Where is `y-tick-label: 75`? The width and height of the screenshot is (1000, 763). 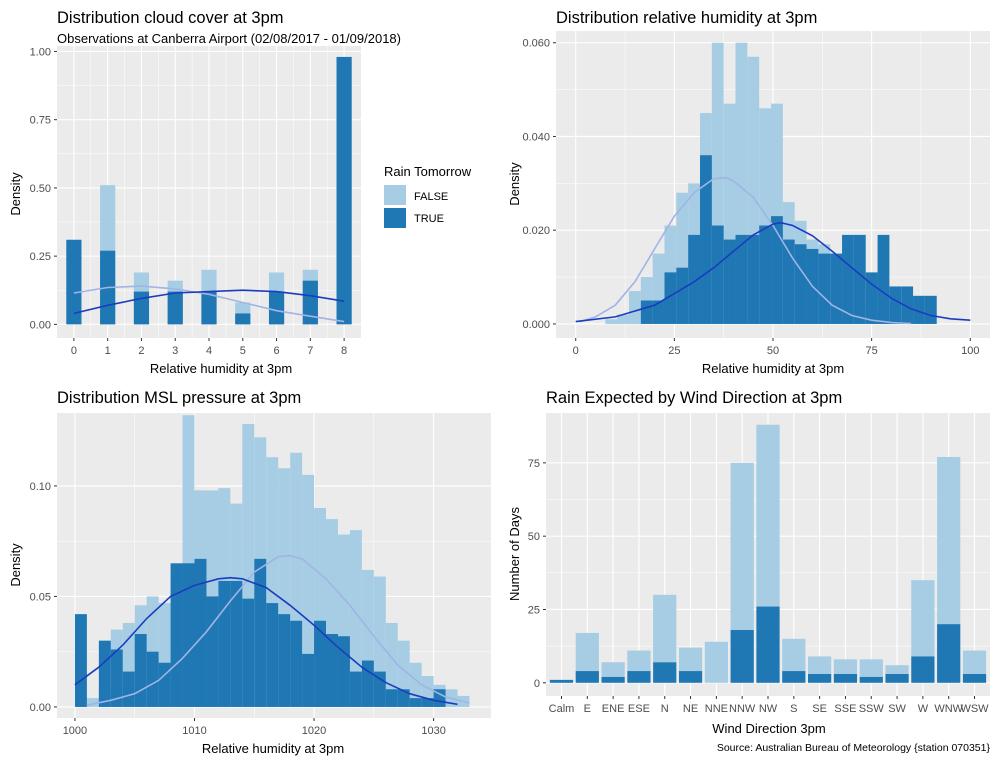
y-tick-label: 75 is located at coordinates (534, 464).